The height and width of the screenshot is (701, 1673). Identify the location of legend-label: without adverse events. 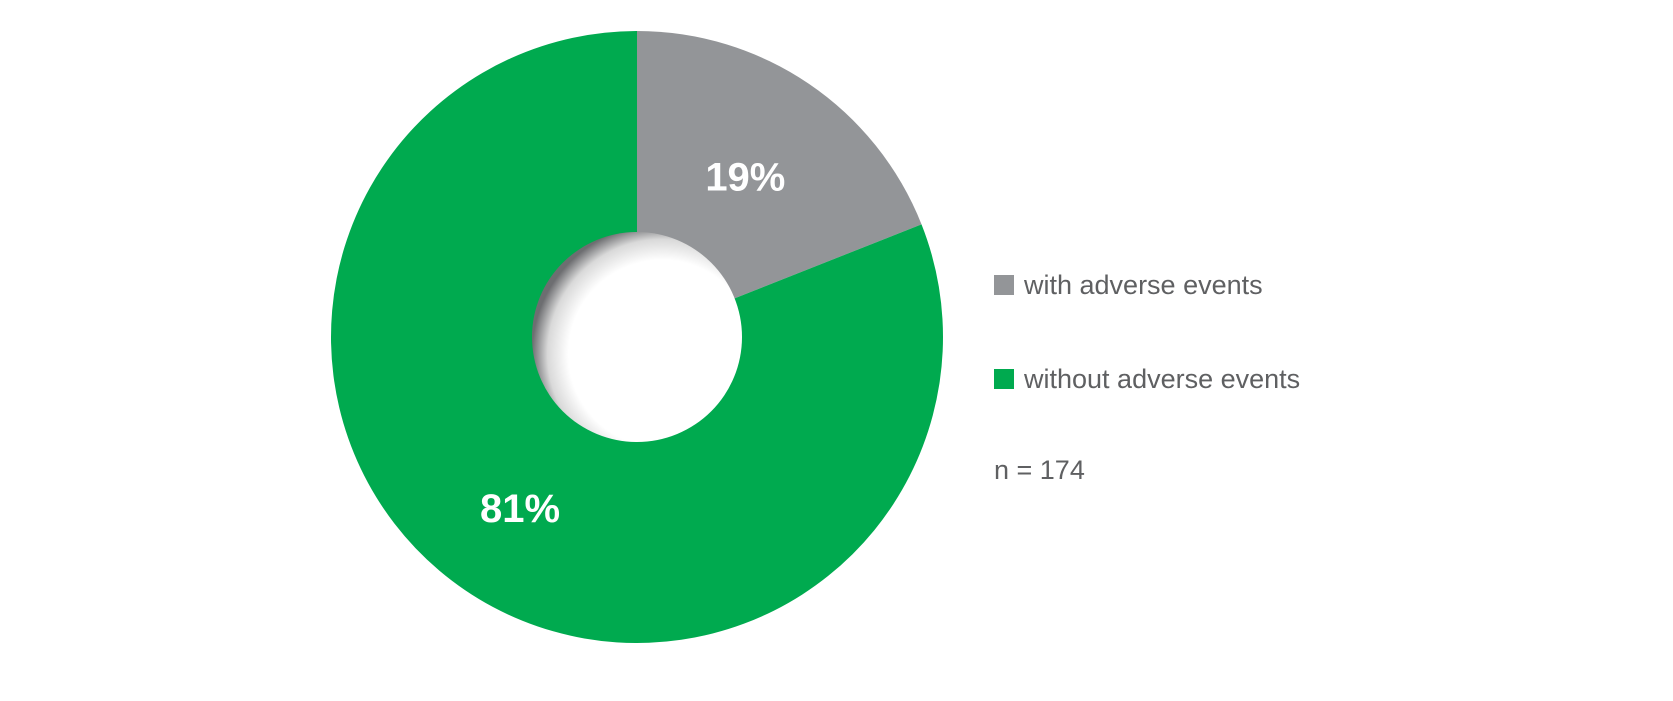
(1162, 378).